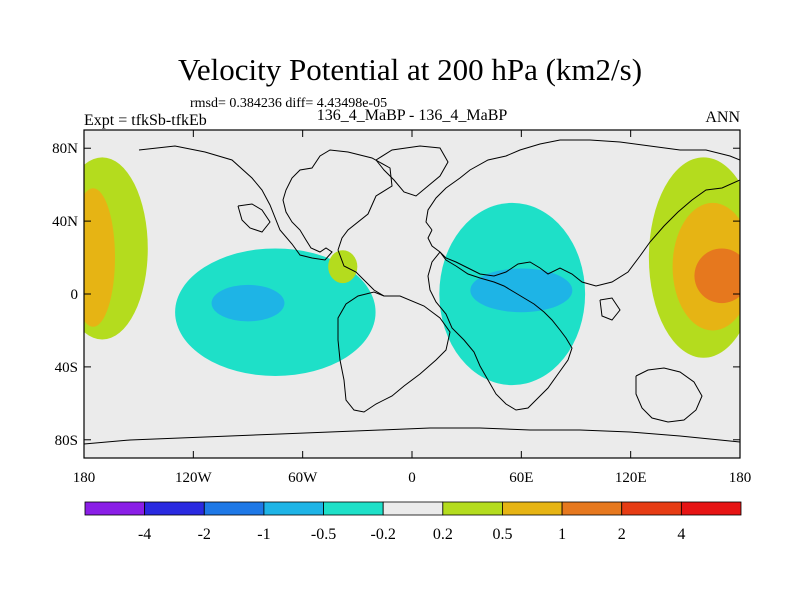 The width and height of the screenshot is (800, 600). What do you see at coordinates (717, 276) in the screenshot?
I see `region-pacific-east-positive-core` at bounding box center [717, 276].